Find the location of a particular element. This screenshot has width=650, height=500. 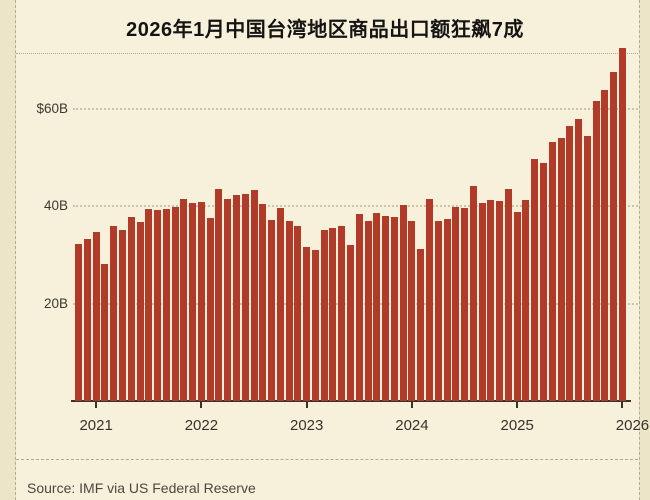

x-axis-tick-2022 is located at coordinates (201, 405).